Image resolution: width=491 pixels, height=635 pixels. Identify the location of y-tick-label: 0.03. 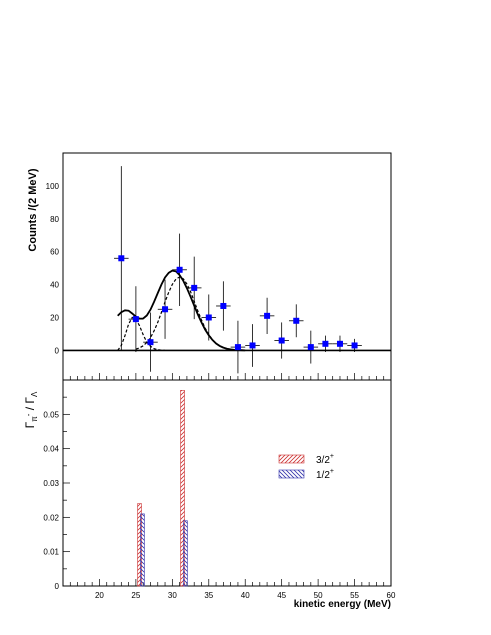
(51, 483).